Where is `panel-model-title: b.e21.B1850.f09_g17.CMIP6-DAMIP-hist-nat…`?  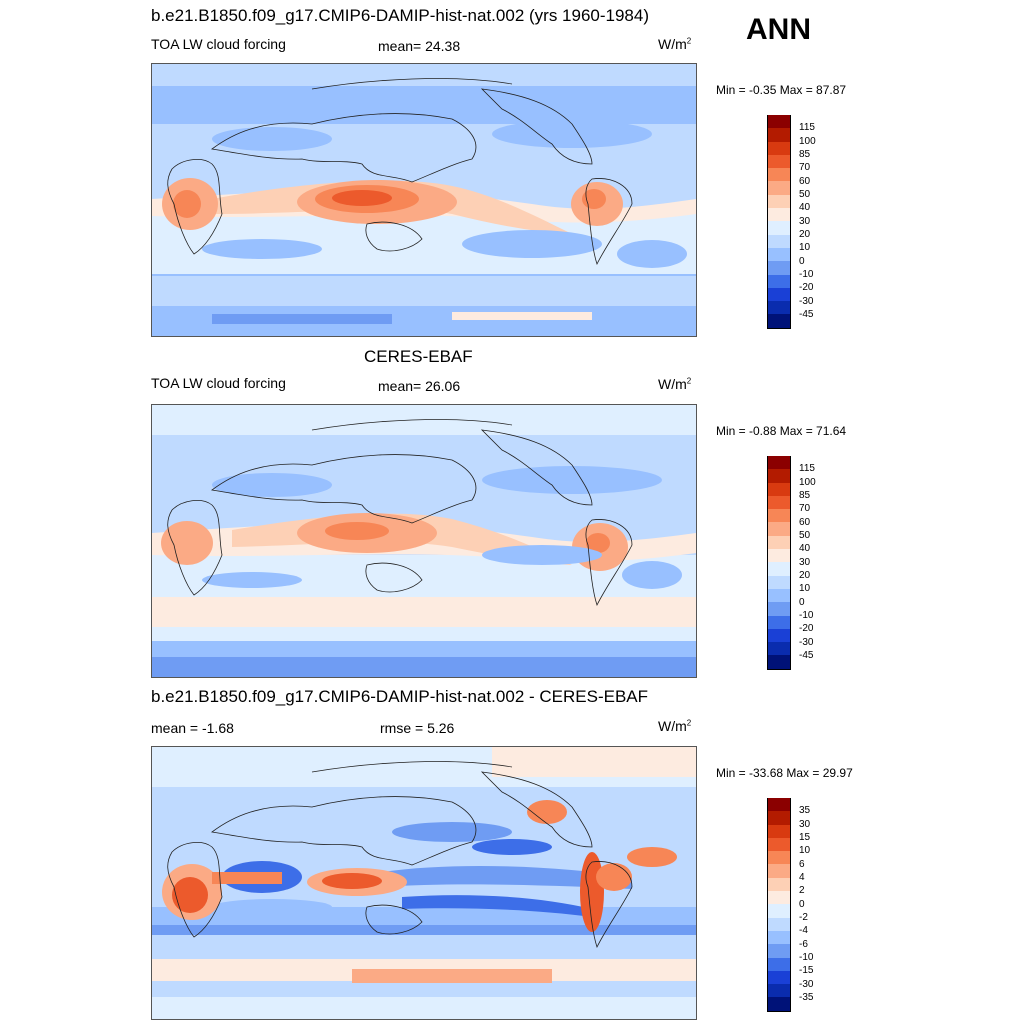
panel-model-title: b.e21.B1850.f09_g17.CMIP6-DAMIP-hist-nat… is located at coordinates (400, 15).